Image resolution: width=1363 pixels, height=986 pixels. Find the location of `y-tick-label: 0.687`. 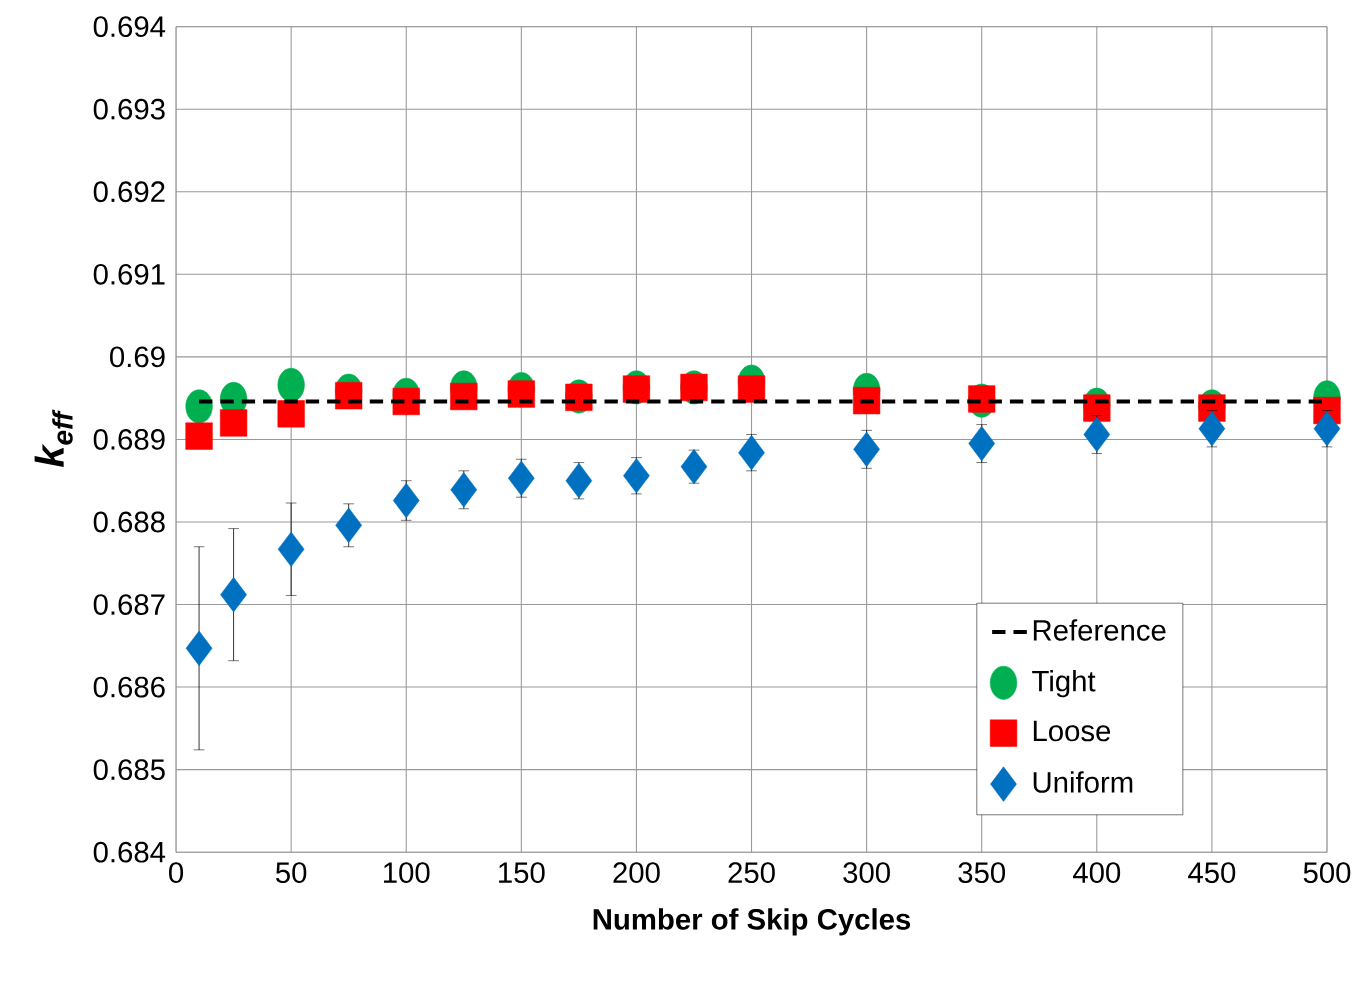

y-tick-label: 0.687 is located at coordinates (129, 605).